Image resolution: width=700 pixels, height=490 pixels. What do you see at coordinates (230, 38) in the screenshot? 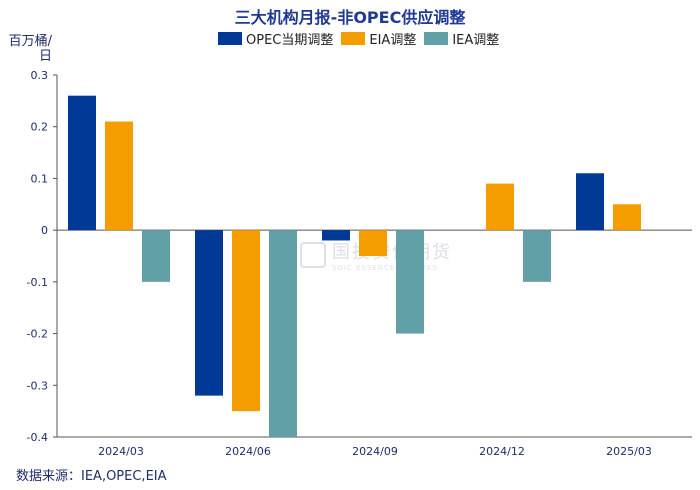
I see `legend-swatch-opec` at bounding box center [230, 38].